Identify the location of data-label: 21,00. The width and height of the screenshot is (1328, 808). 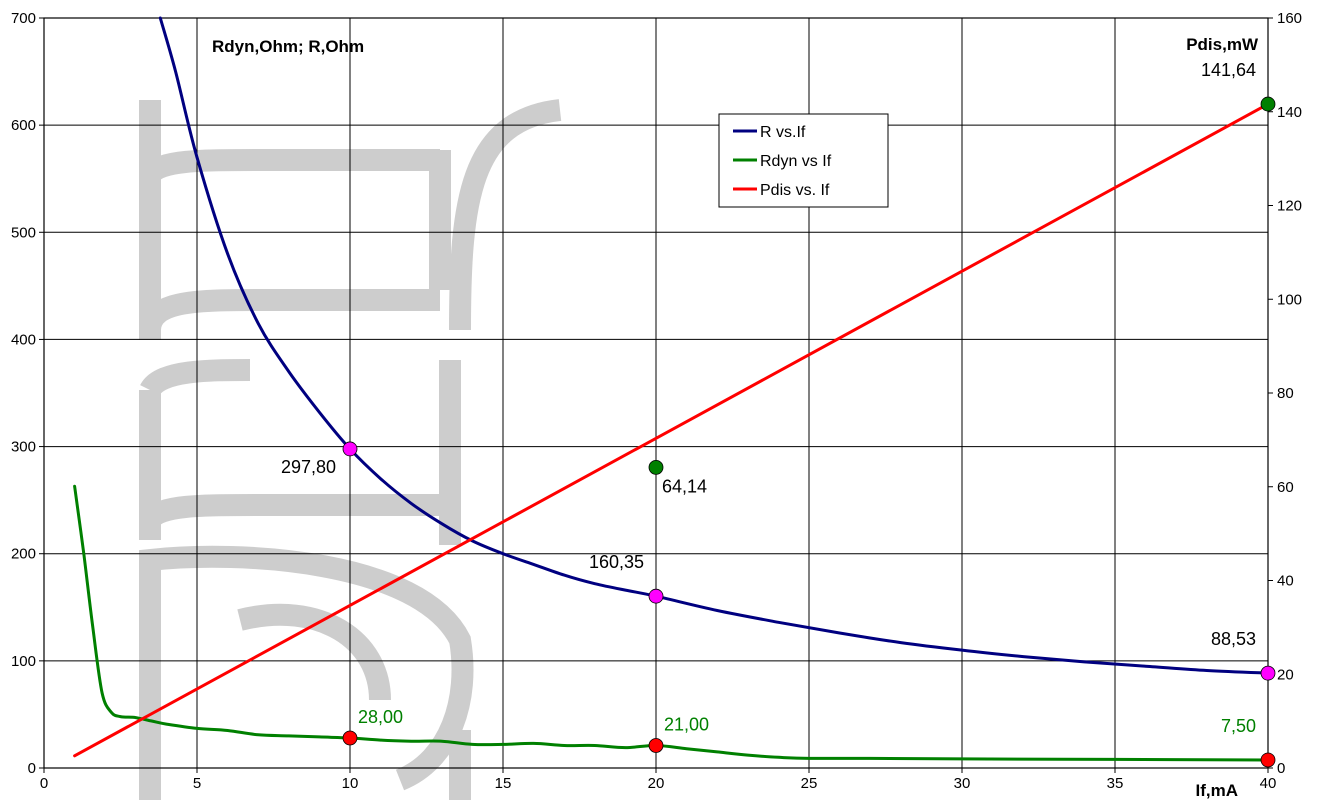
(686, 725).